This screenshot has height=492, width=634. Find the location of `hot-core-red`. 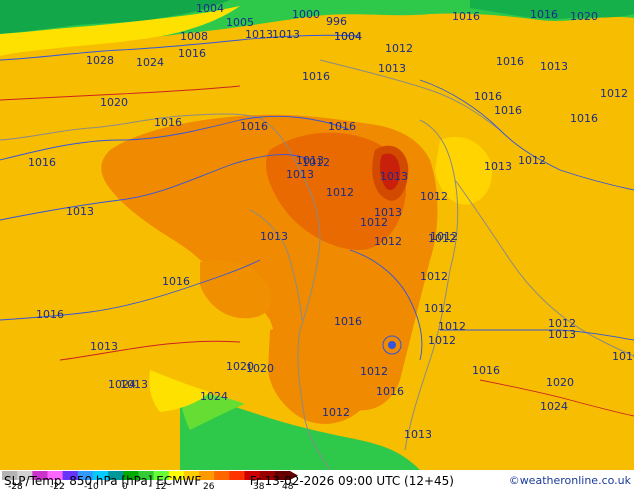

hot-core-red is located at coordinates (389, 172).